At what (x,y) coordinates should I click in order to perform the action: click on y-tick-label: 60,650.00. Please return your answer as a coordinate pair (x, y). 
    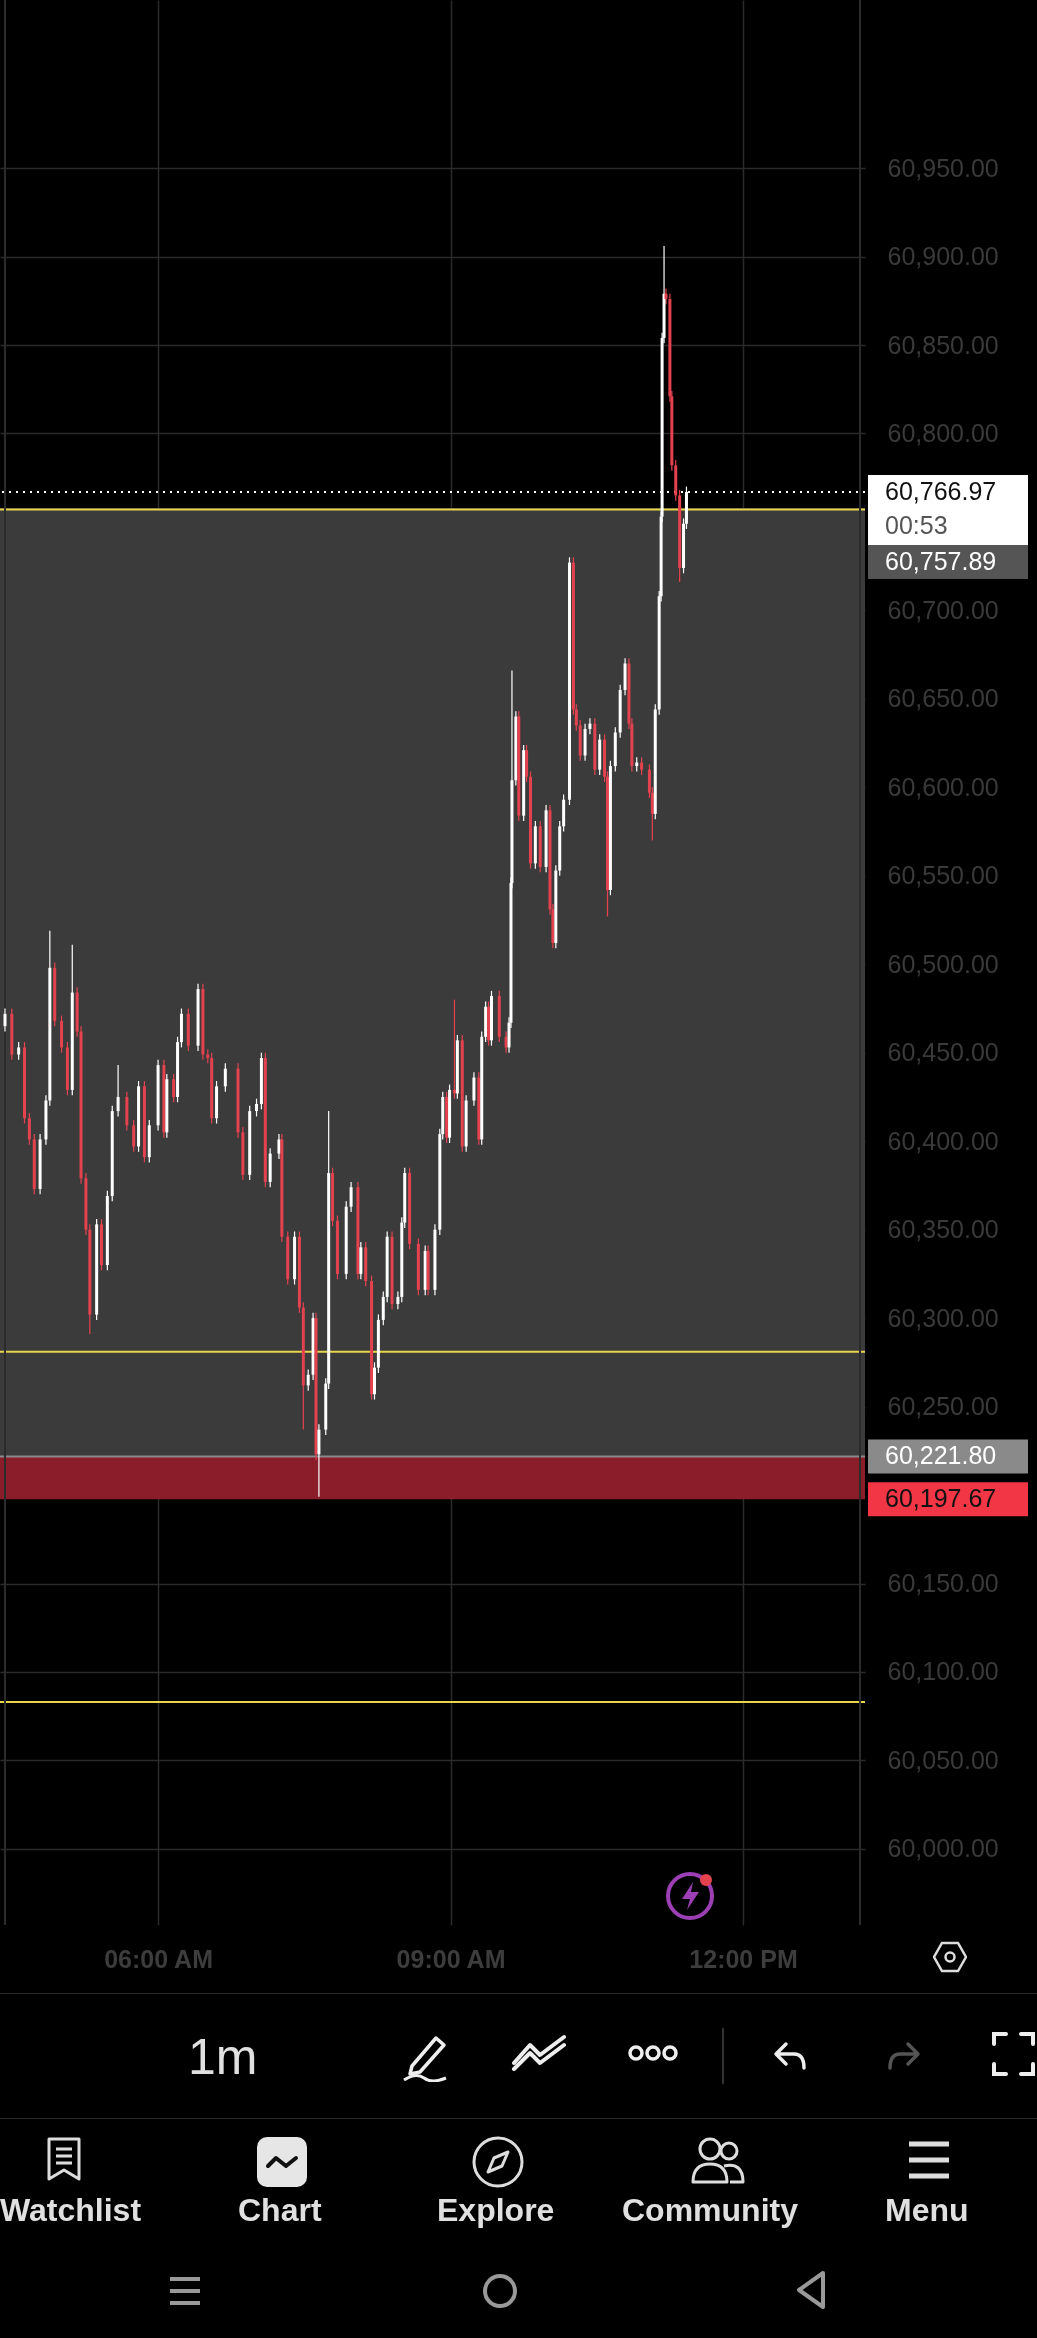
    Looking at the image, I should click on (943, 698).